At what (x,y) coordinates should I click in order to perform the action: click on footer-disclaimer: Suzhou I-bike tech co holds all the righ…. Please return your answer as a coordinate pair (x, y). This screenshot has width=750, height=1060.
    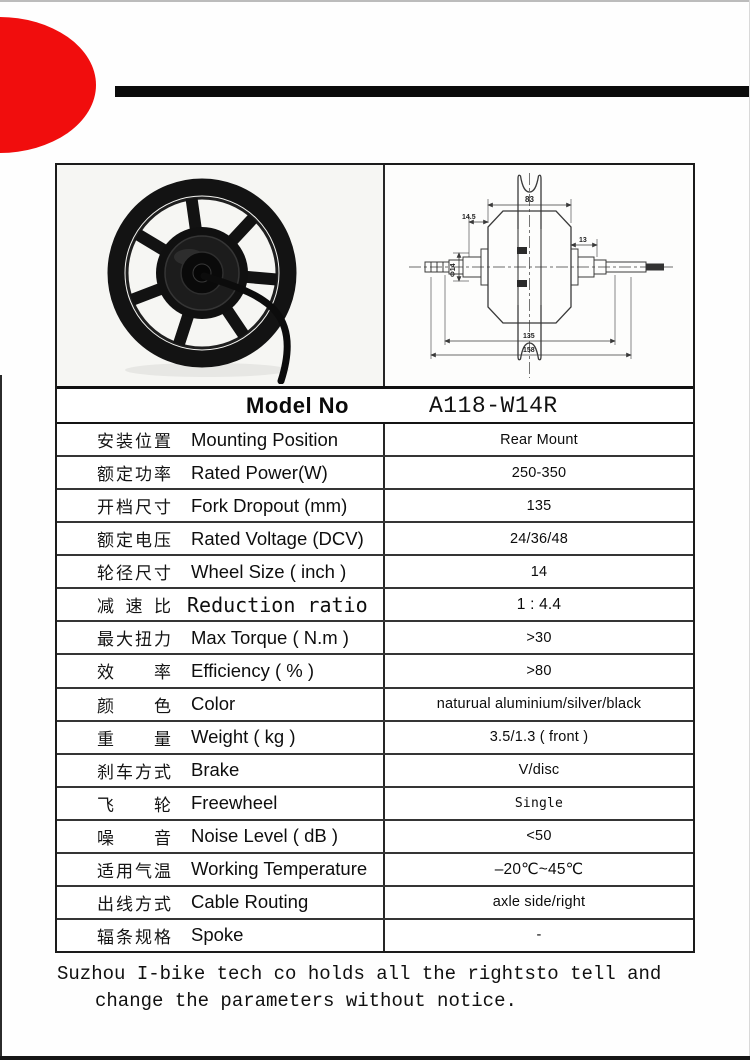
    Looking at the image, I should click on (387, 988).